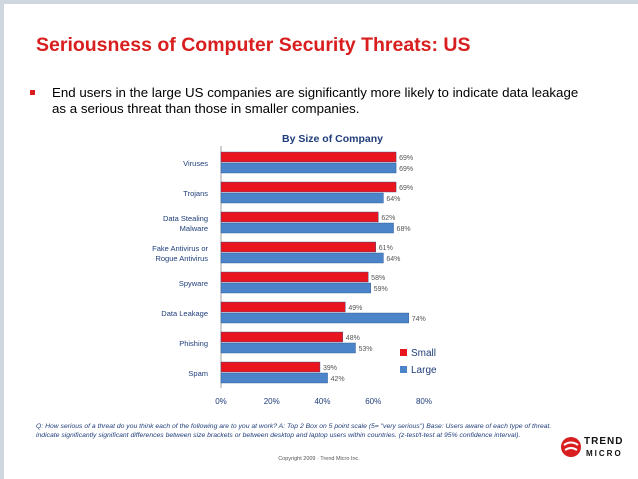 The width and height of the screenshot is (638, 479). What do you see at coordinates (322, 401) in the screenshot?
I see `x-tick-label: 40%` at bounding box center [322, 401].